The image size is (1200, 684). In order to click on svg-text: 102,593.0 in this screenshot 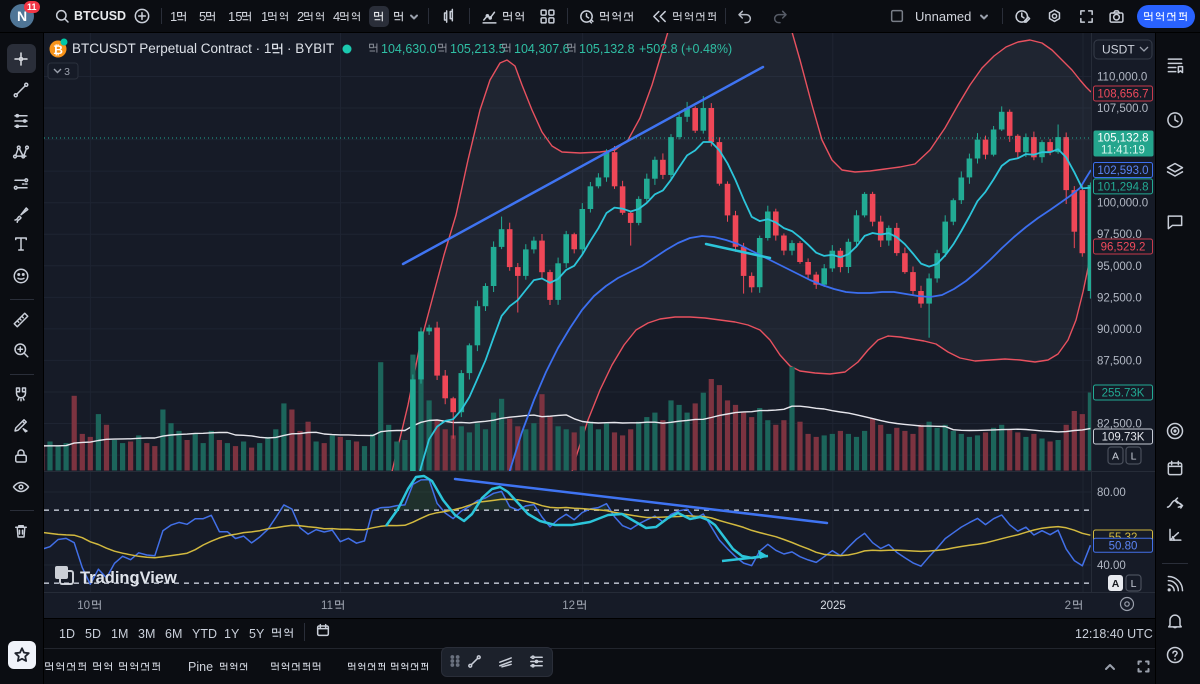, I will do `click(1122, 171)`.